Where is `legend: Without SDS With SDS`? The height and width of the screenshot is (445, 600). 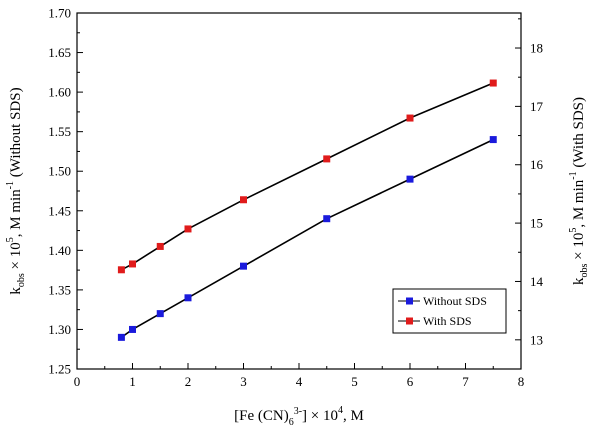 legend: Without SDS With SDS is located at coordinates (449, 311).